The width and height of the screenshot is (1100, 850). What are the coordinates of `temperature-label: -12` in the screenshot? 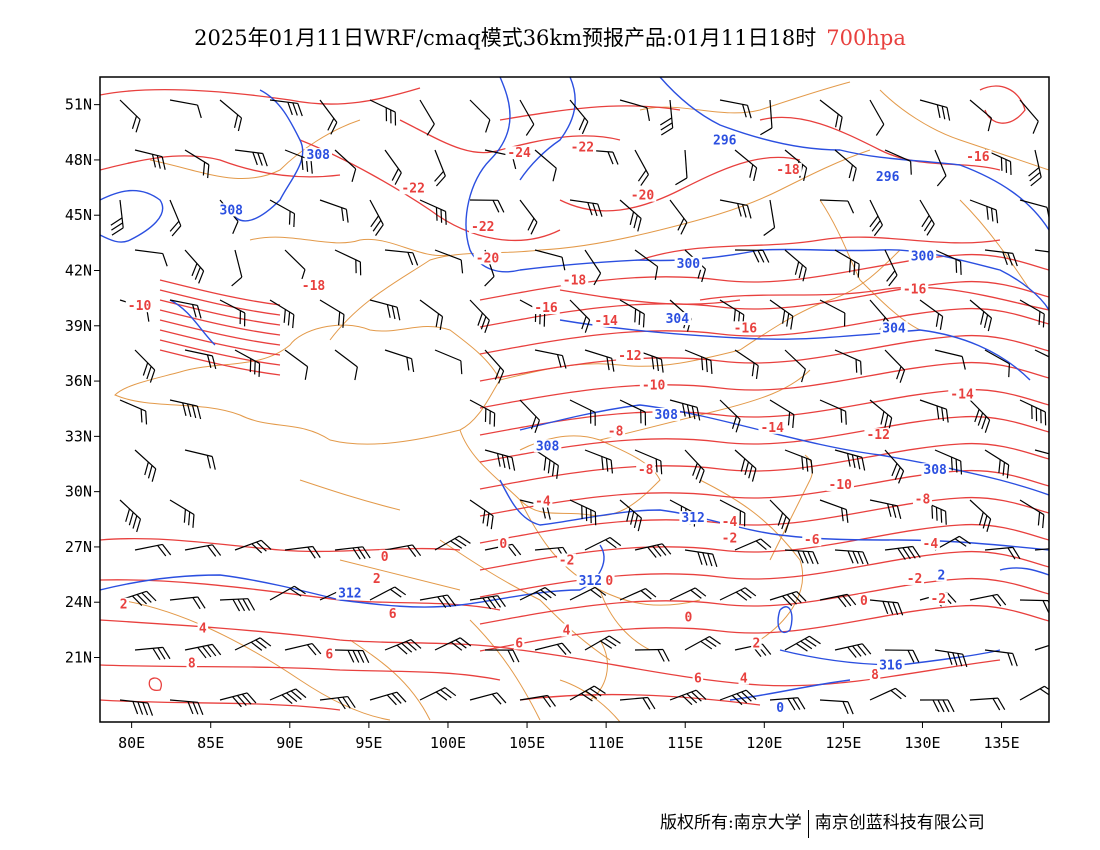 It's located at (877, 435).